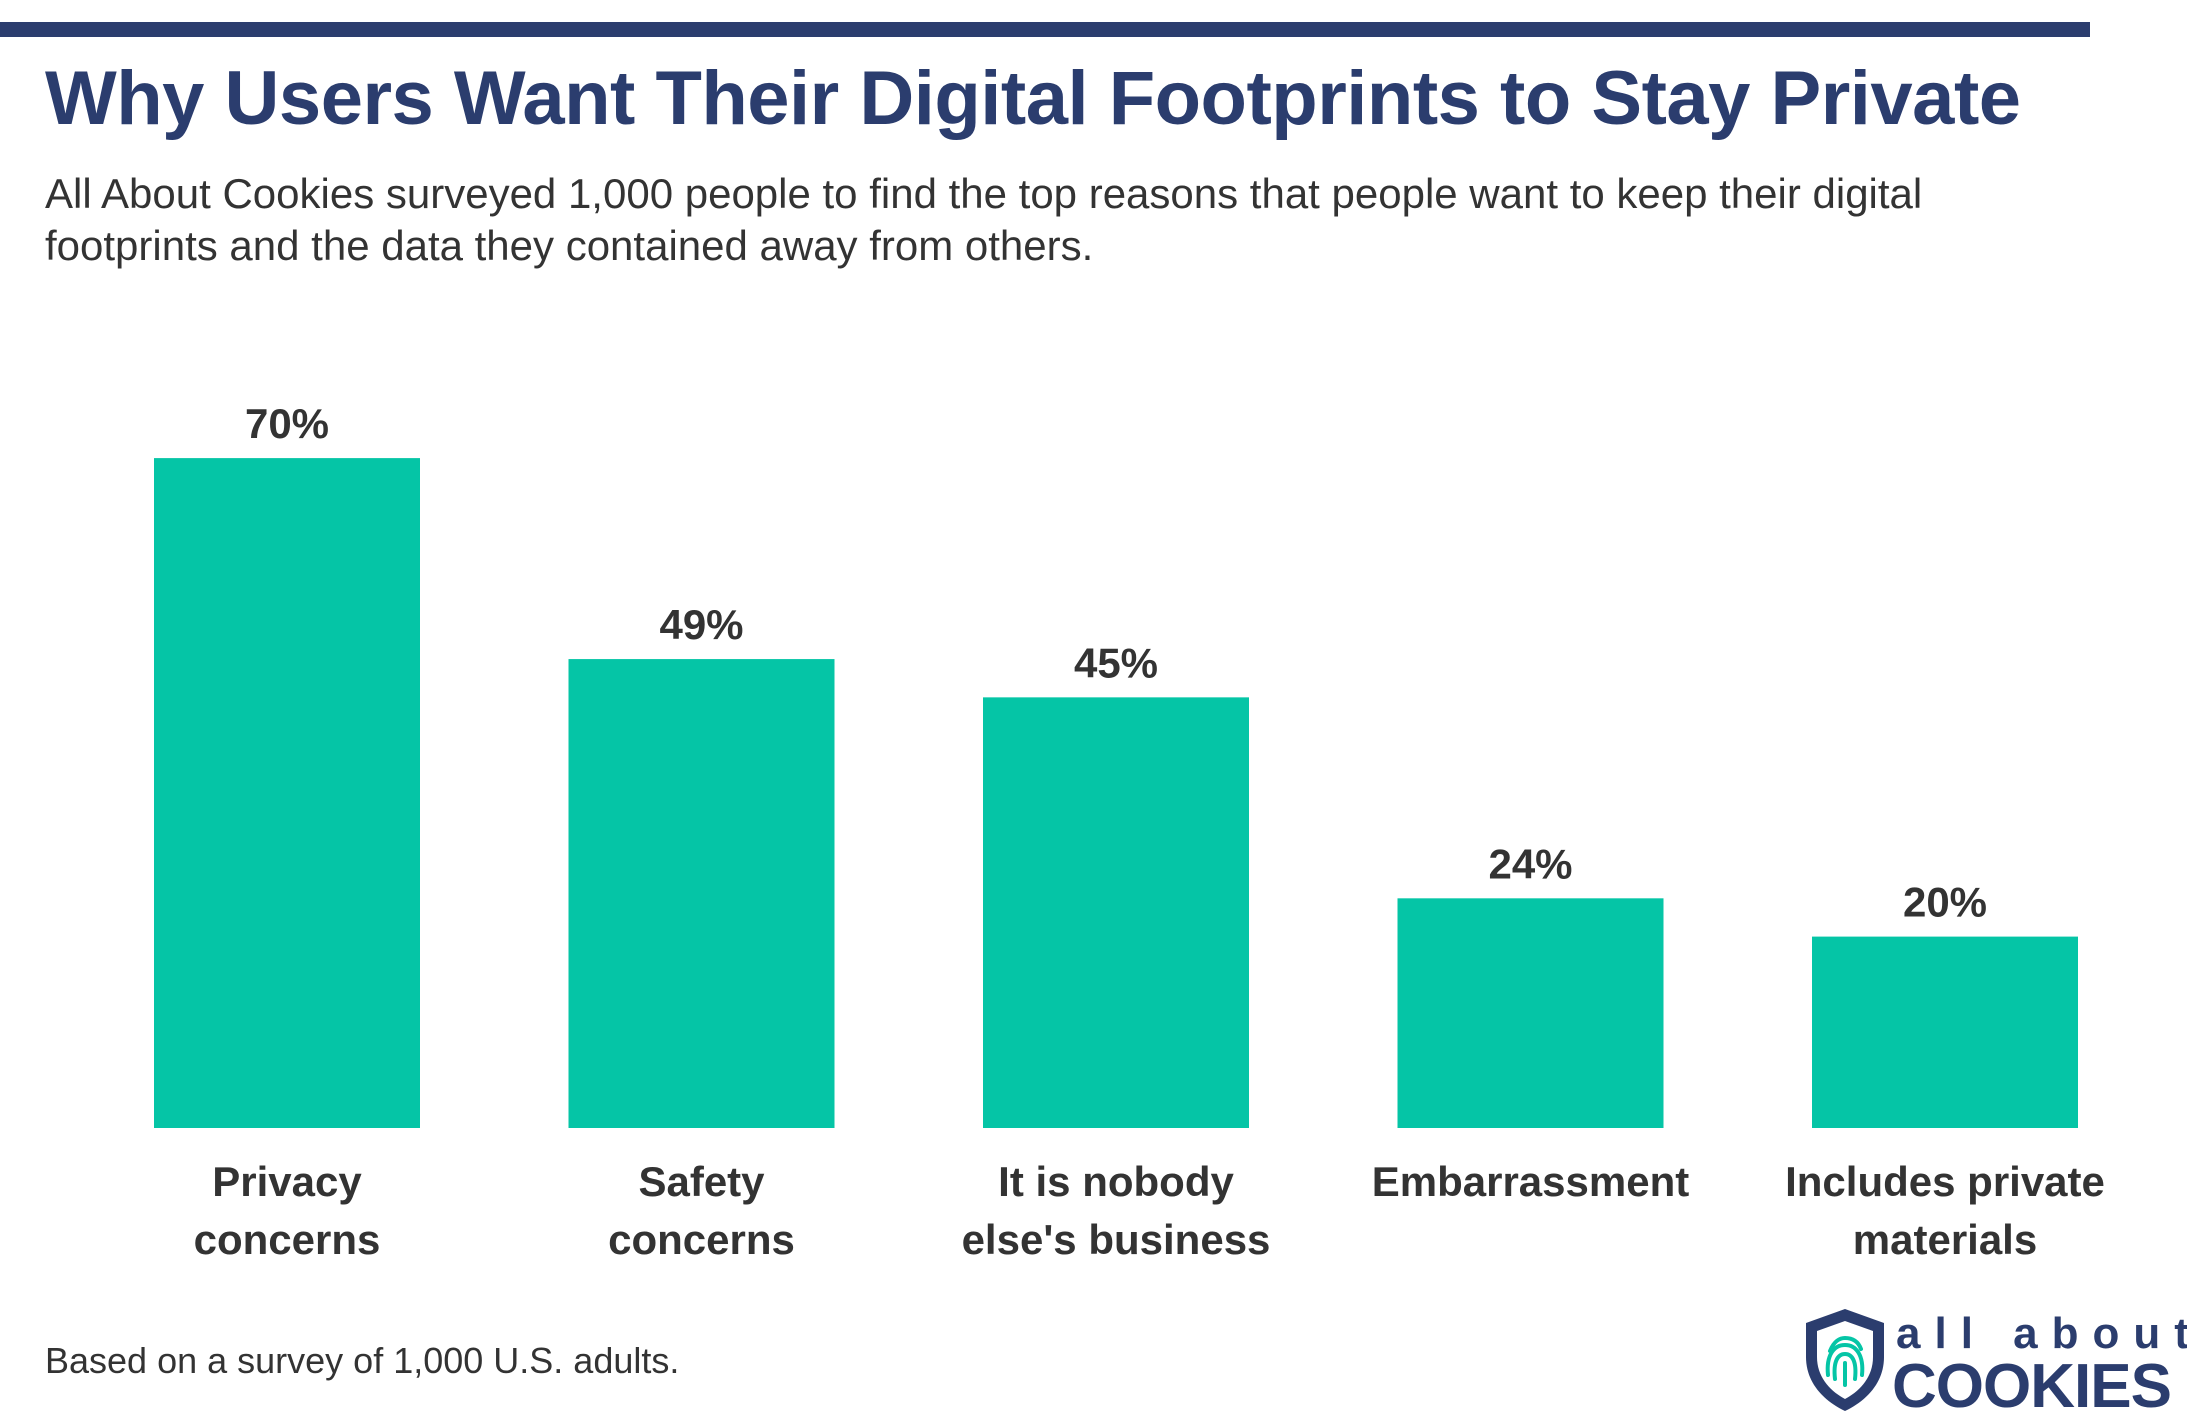 The width and height of the screenshot is (2187, 1422). Describe the element at coordinates (1945, 1210) in the screenshot. I see `category-label-5: Includes private materials` at that location.